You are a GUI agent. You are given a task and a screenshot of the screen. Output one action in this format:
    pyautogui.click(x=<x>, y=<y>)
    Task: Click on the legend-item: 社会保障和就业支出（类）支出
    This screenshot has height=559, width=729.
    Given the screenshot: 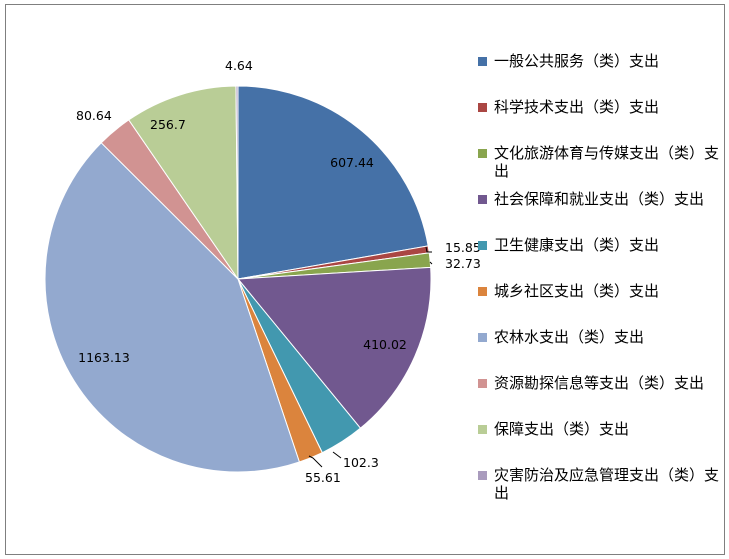 What is the action you would take?
    pyautogui.click(x=600, y=199)
    